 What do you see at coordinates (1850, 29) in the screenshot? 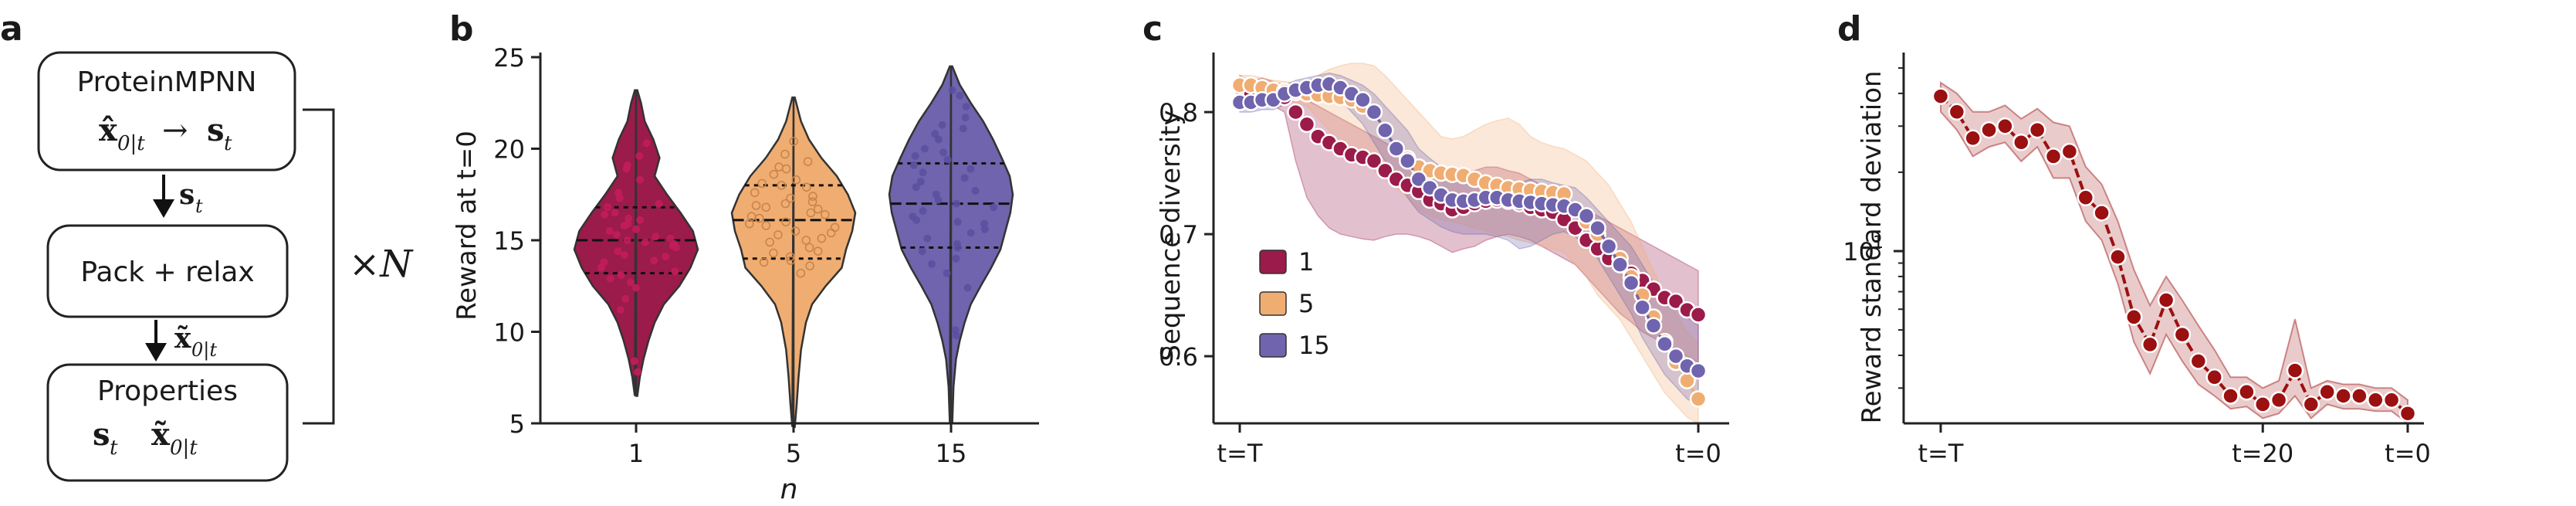
I see `panel-letter-d: d` at bounding box center [1850, 29].